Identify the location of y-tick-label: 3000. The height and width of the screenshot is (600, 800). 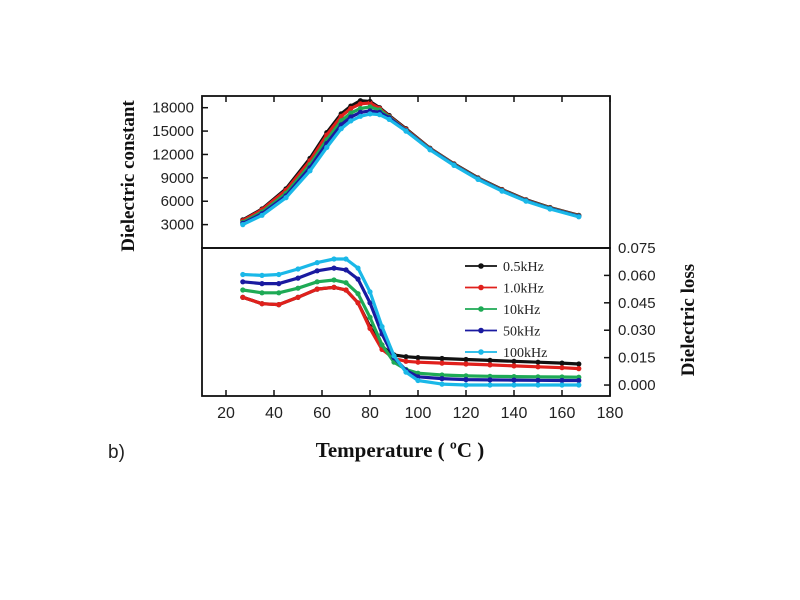
(177, 225).